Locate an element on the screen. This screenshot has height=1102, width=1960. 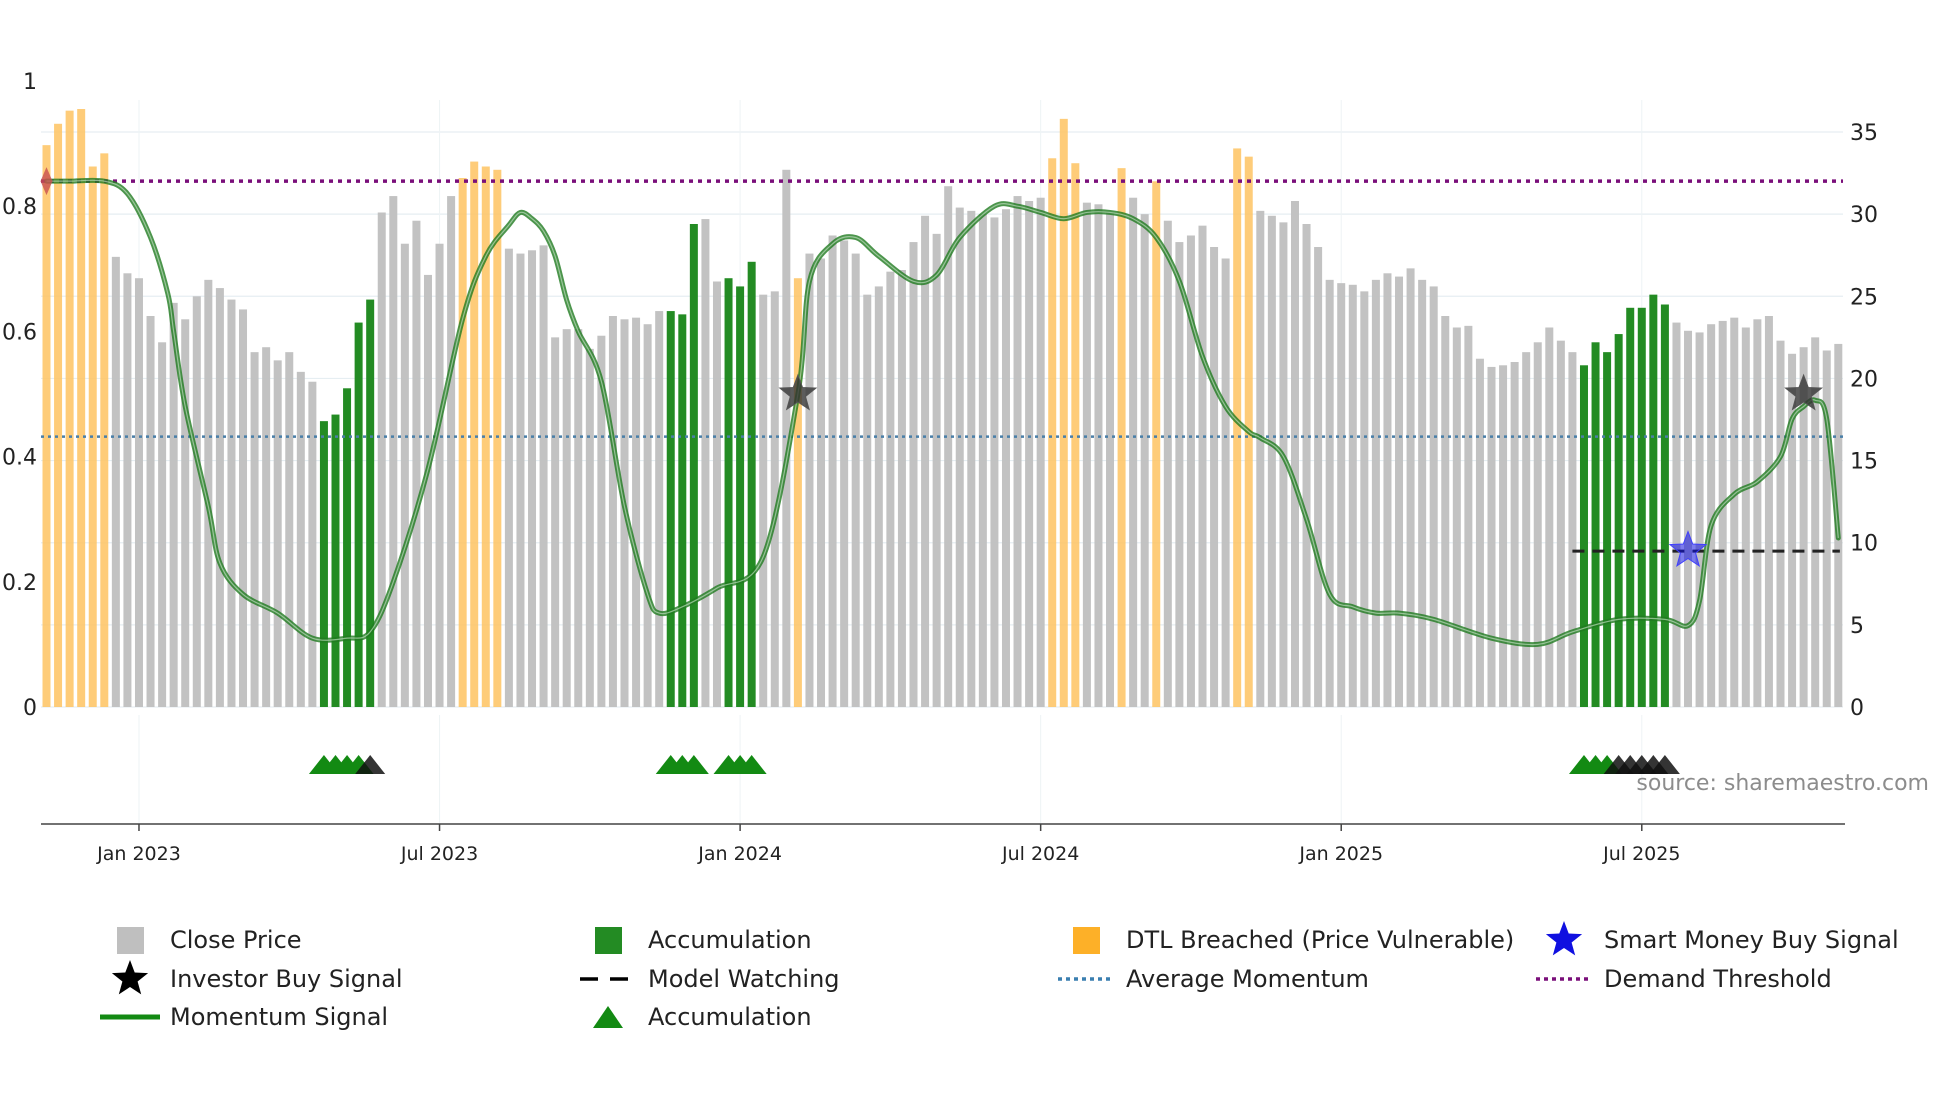
legend-label: Demand Threshold is located at coordinates (1718, 979).